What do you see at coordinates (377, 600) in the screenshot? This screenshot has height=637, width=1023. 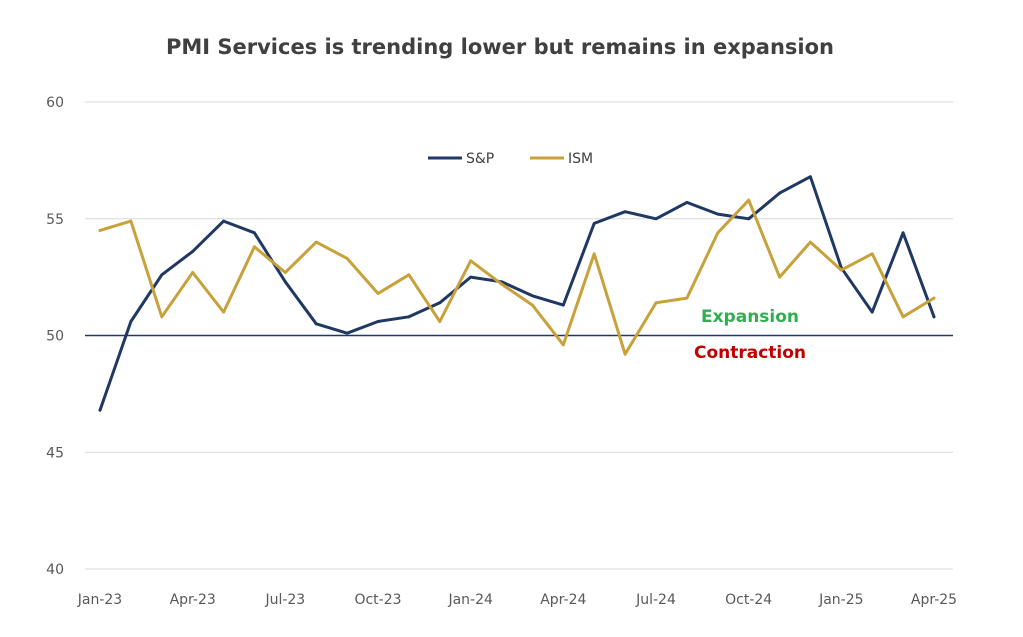 I see `x-tick-label: Oct-23` at bounding box center [377, 600].